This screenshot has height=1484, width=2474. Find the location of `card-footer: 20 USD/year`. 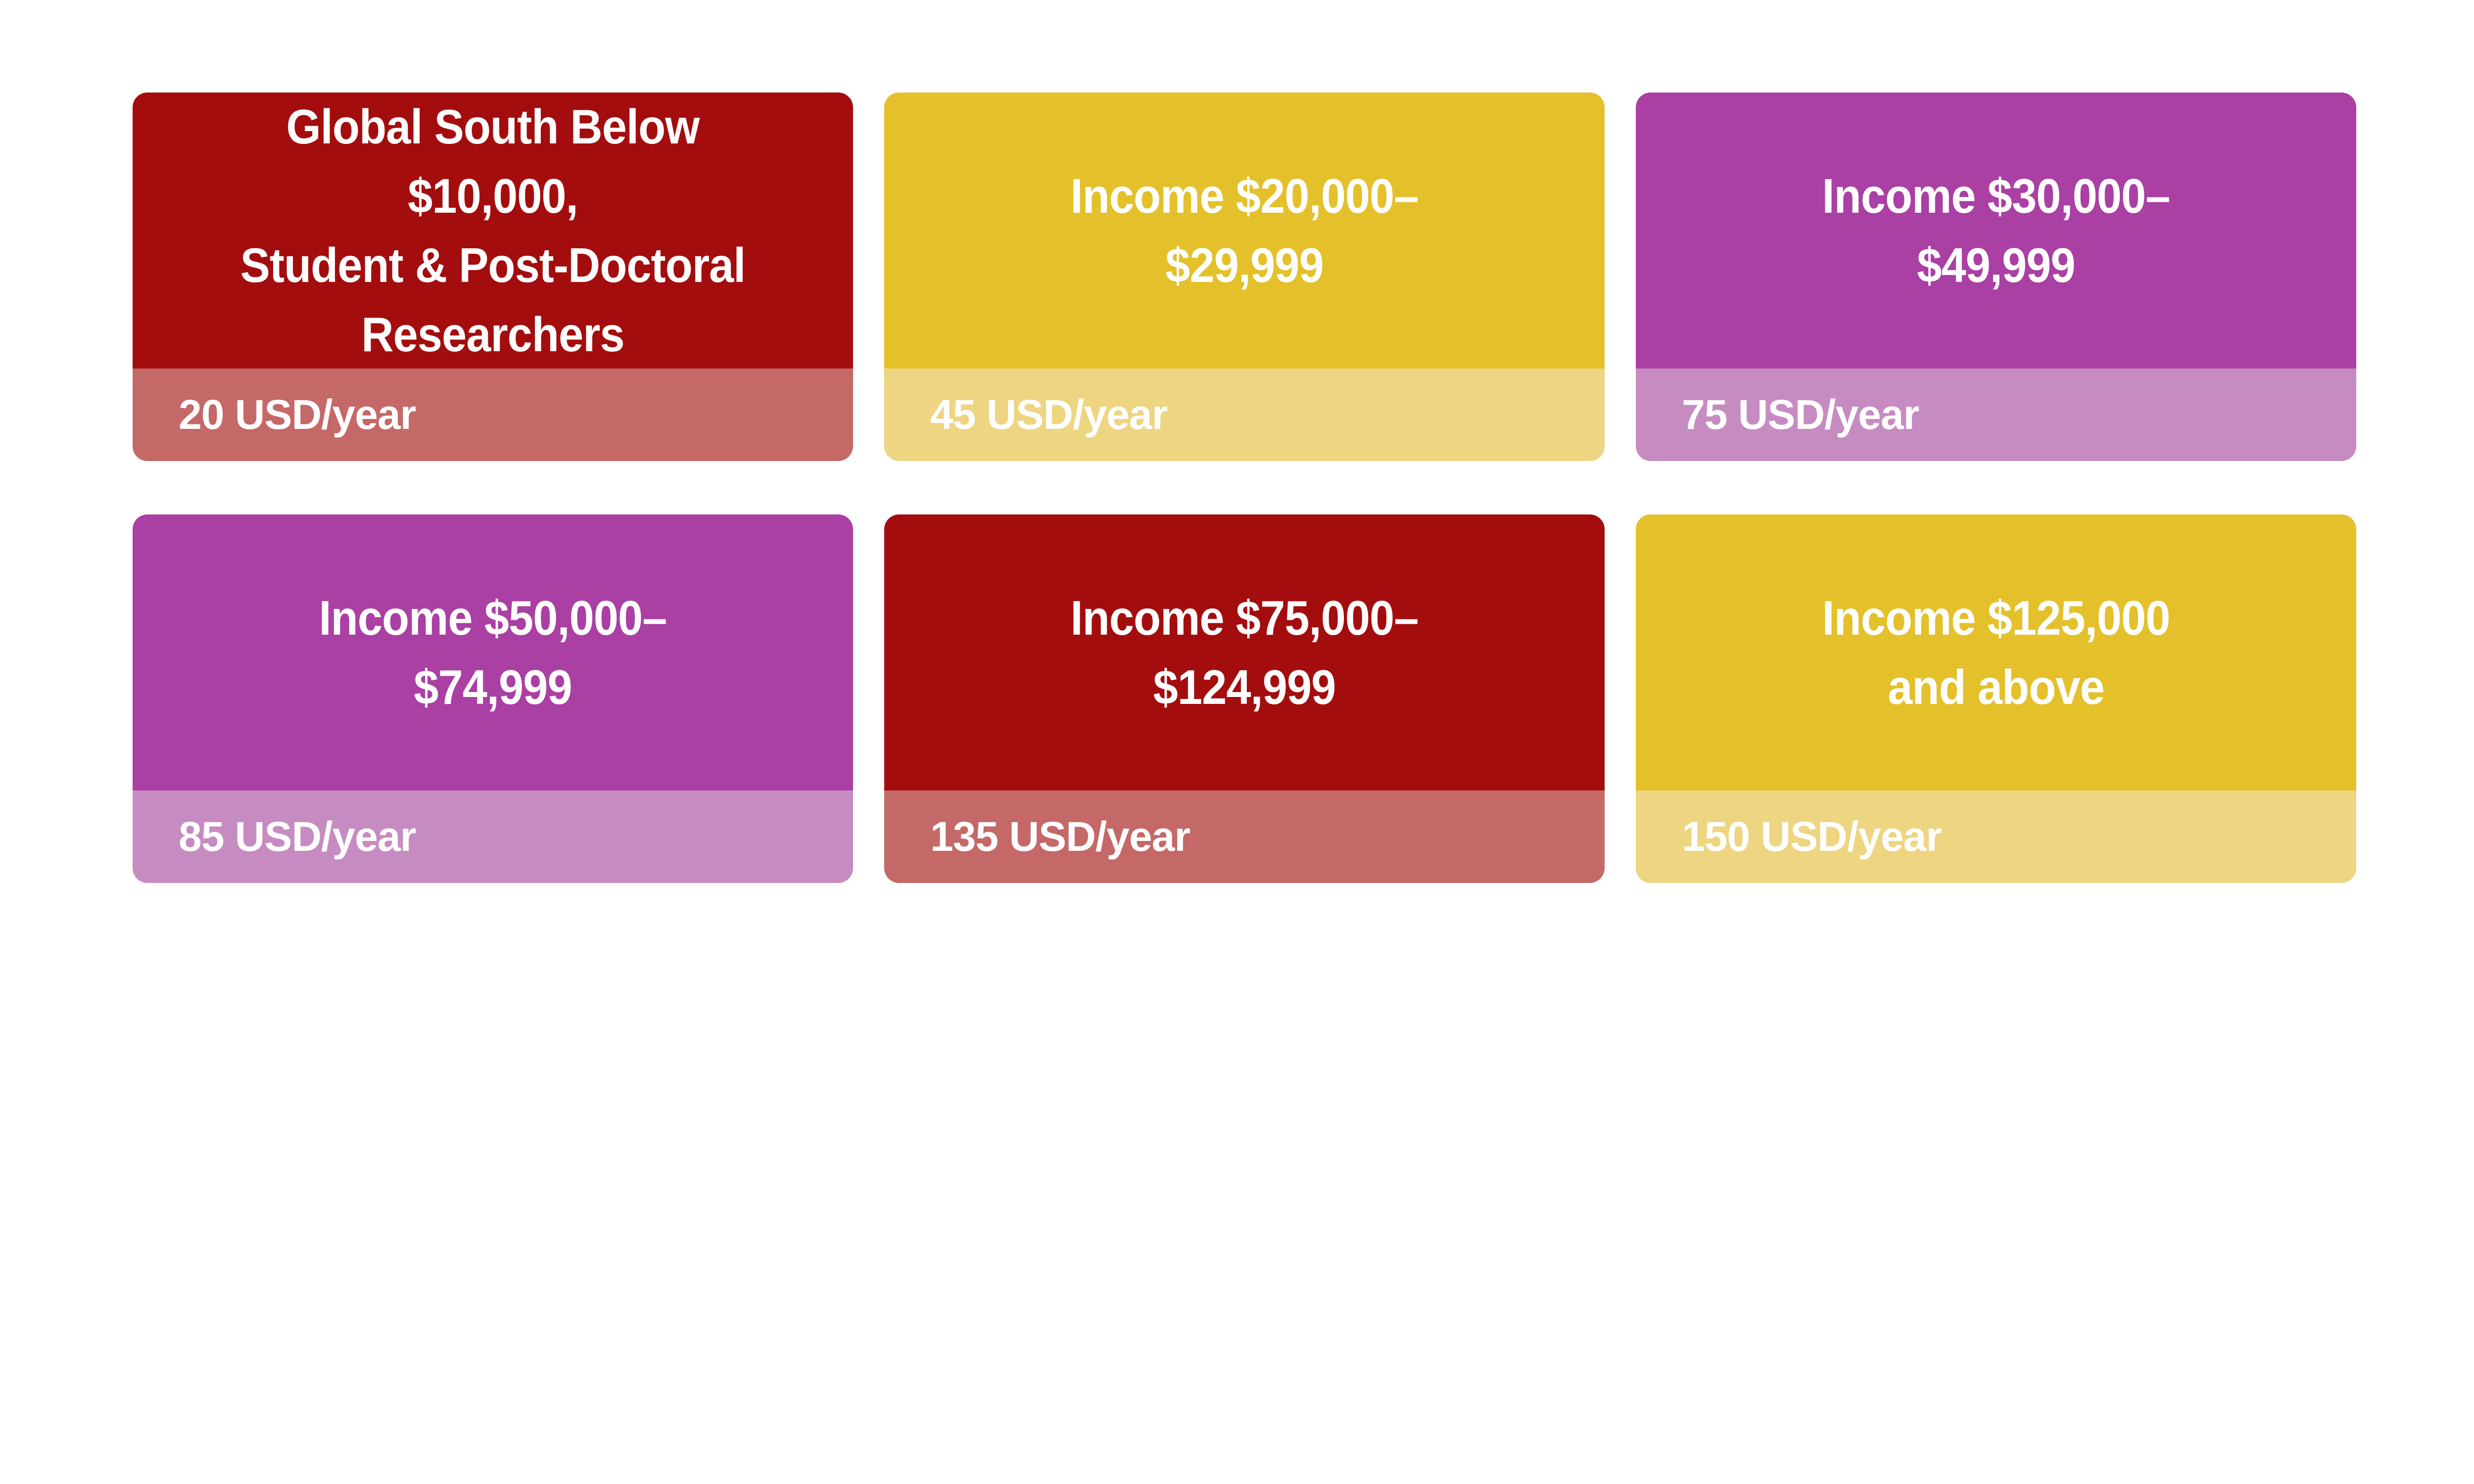

card-footer: 20 USD/year is located at coordinates (493, 415).